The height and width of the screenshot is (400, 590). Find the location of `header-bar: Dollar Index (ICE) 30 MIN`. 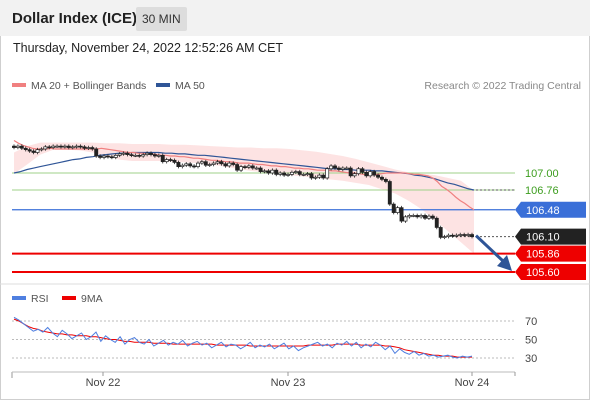

header-bar: Dollar Index (ICE) 30 MIN is located at coordinates (295, 18).